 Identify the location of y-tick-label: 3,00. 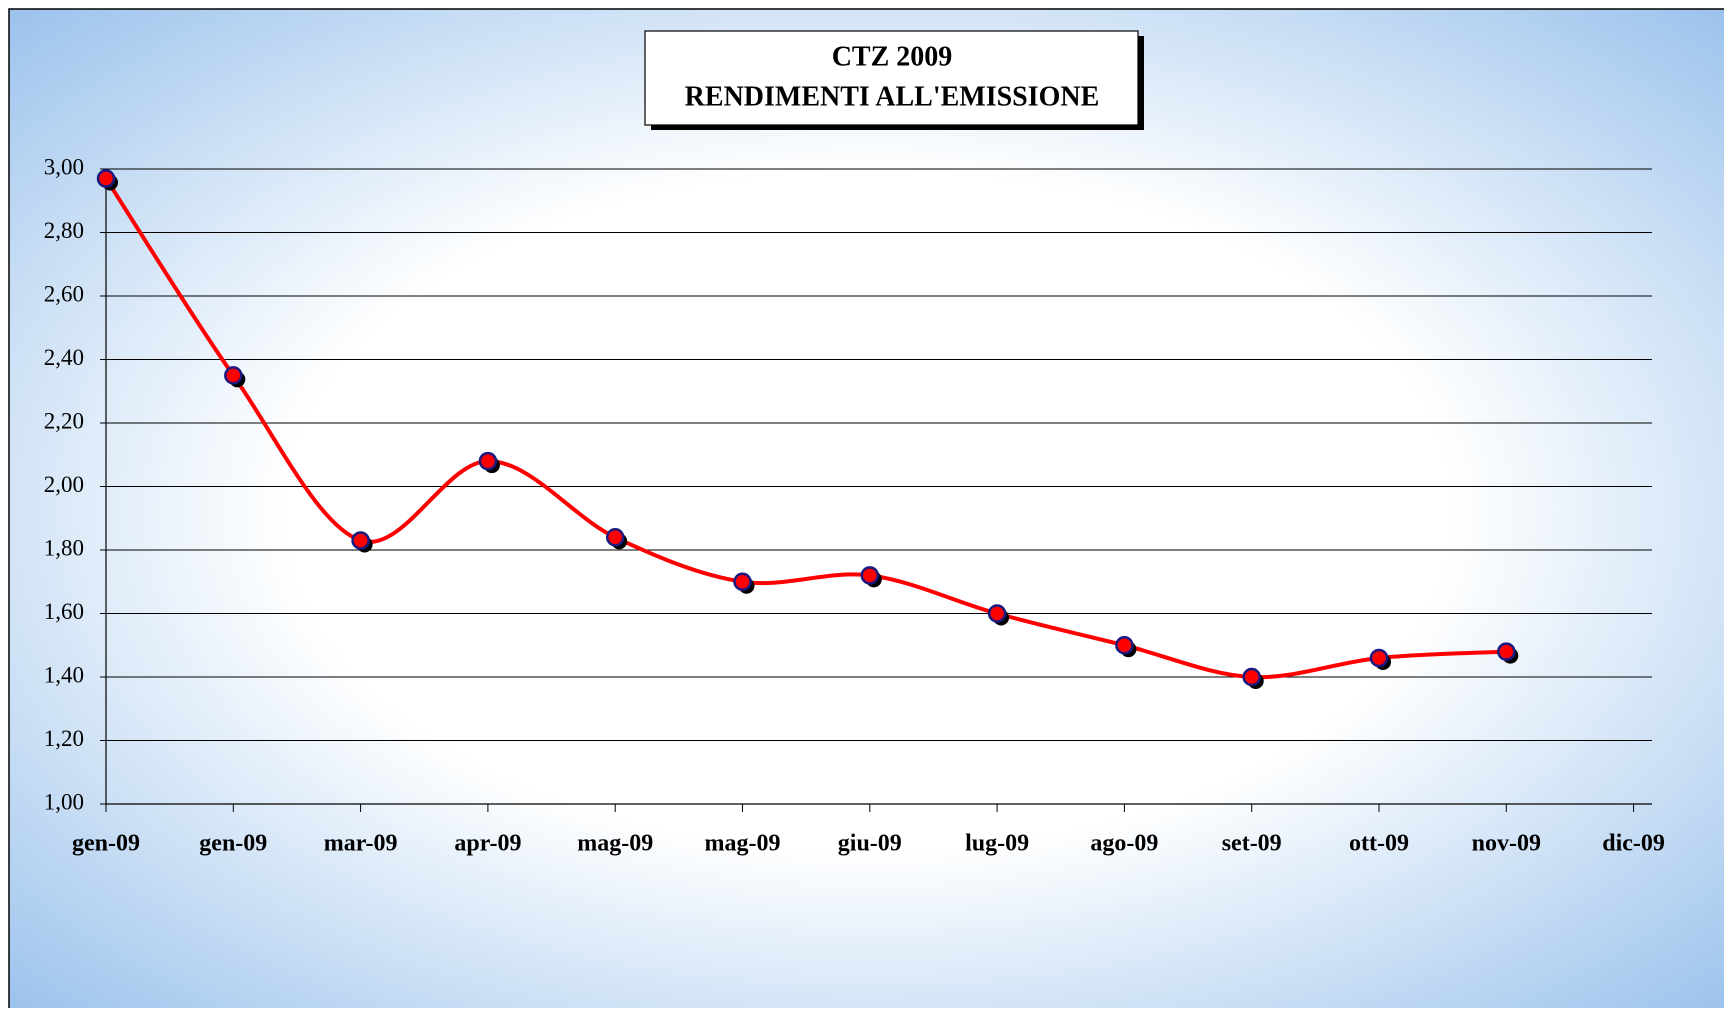
(64, 166).